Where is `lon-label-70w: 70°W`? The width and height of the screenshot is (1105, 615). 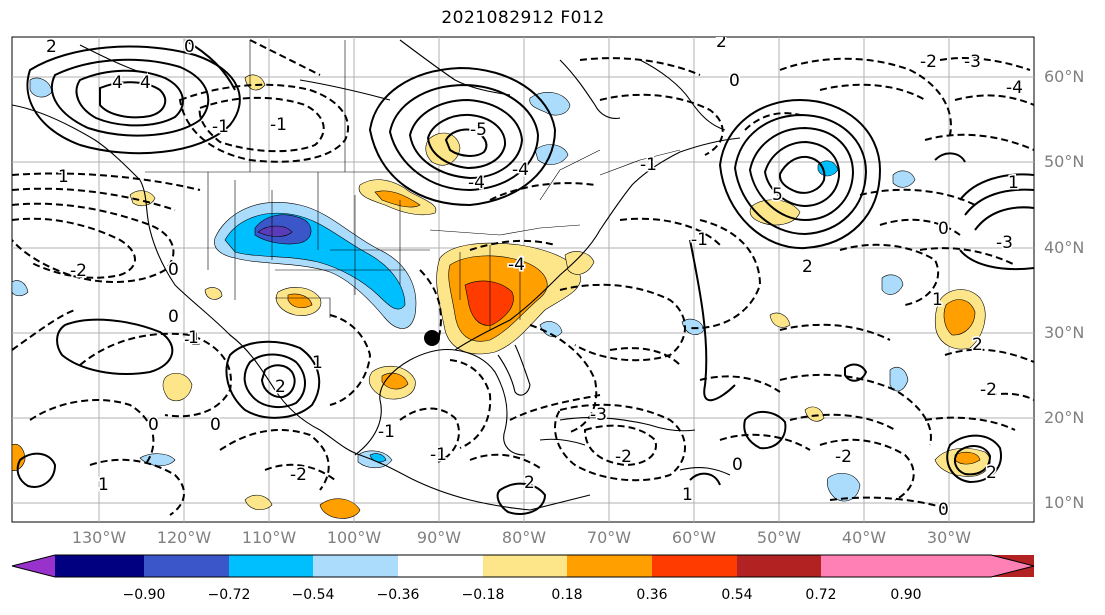
lon-label-70w: 70°W is located at coordinates (609, 537).